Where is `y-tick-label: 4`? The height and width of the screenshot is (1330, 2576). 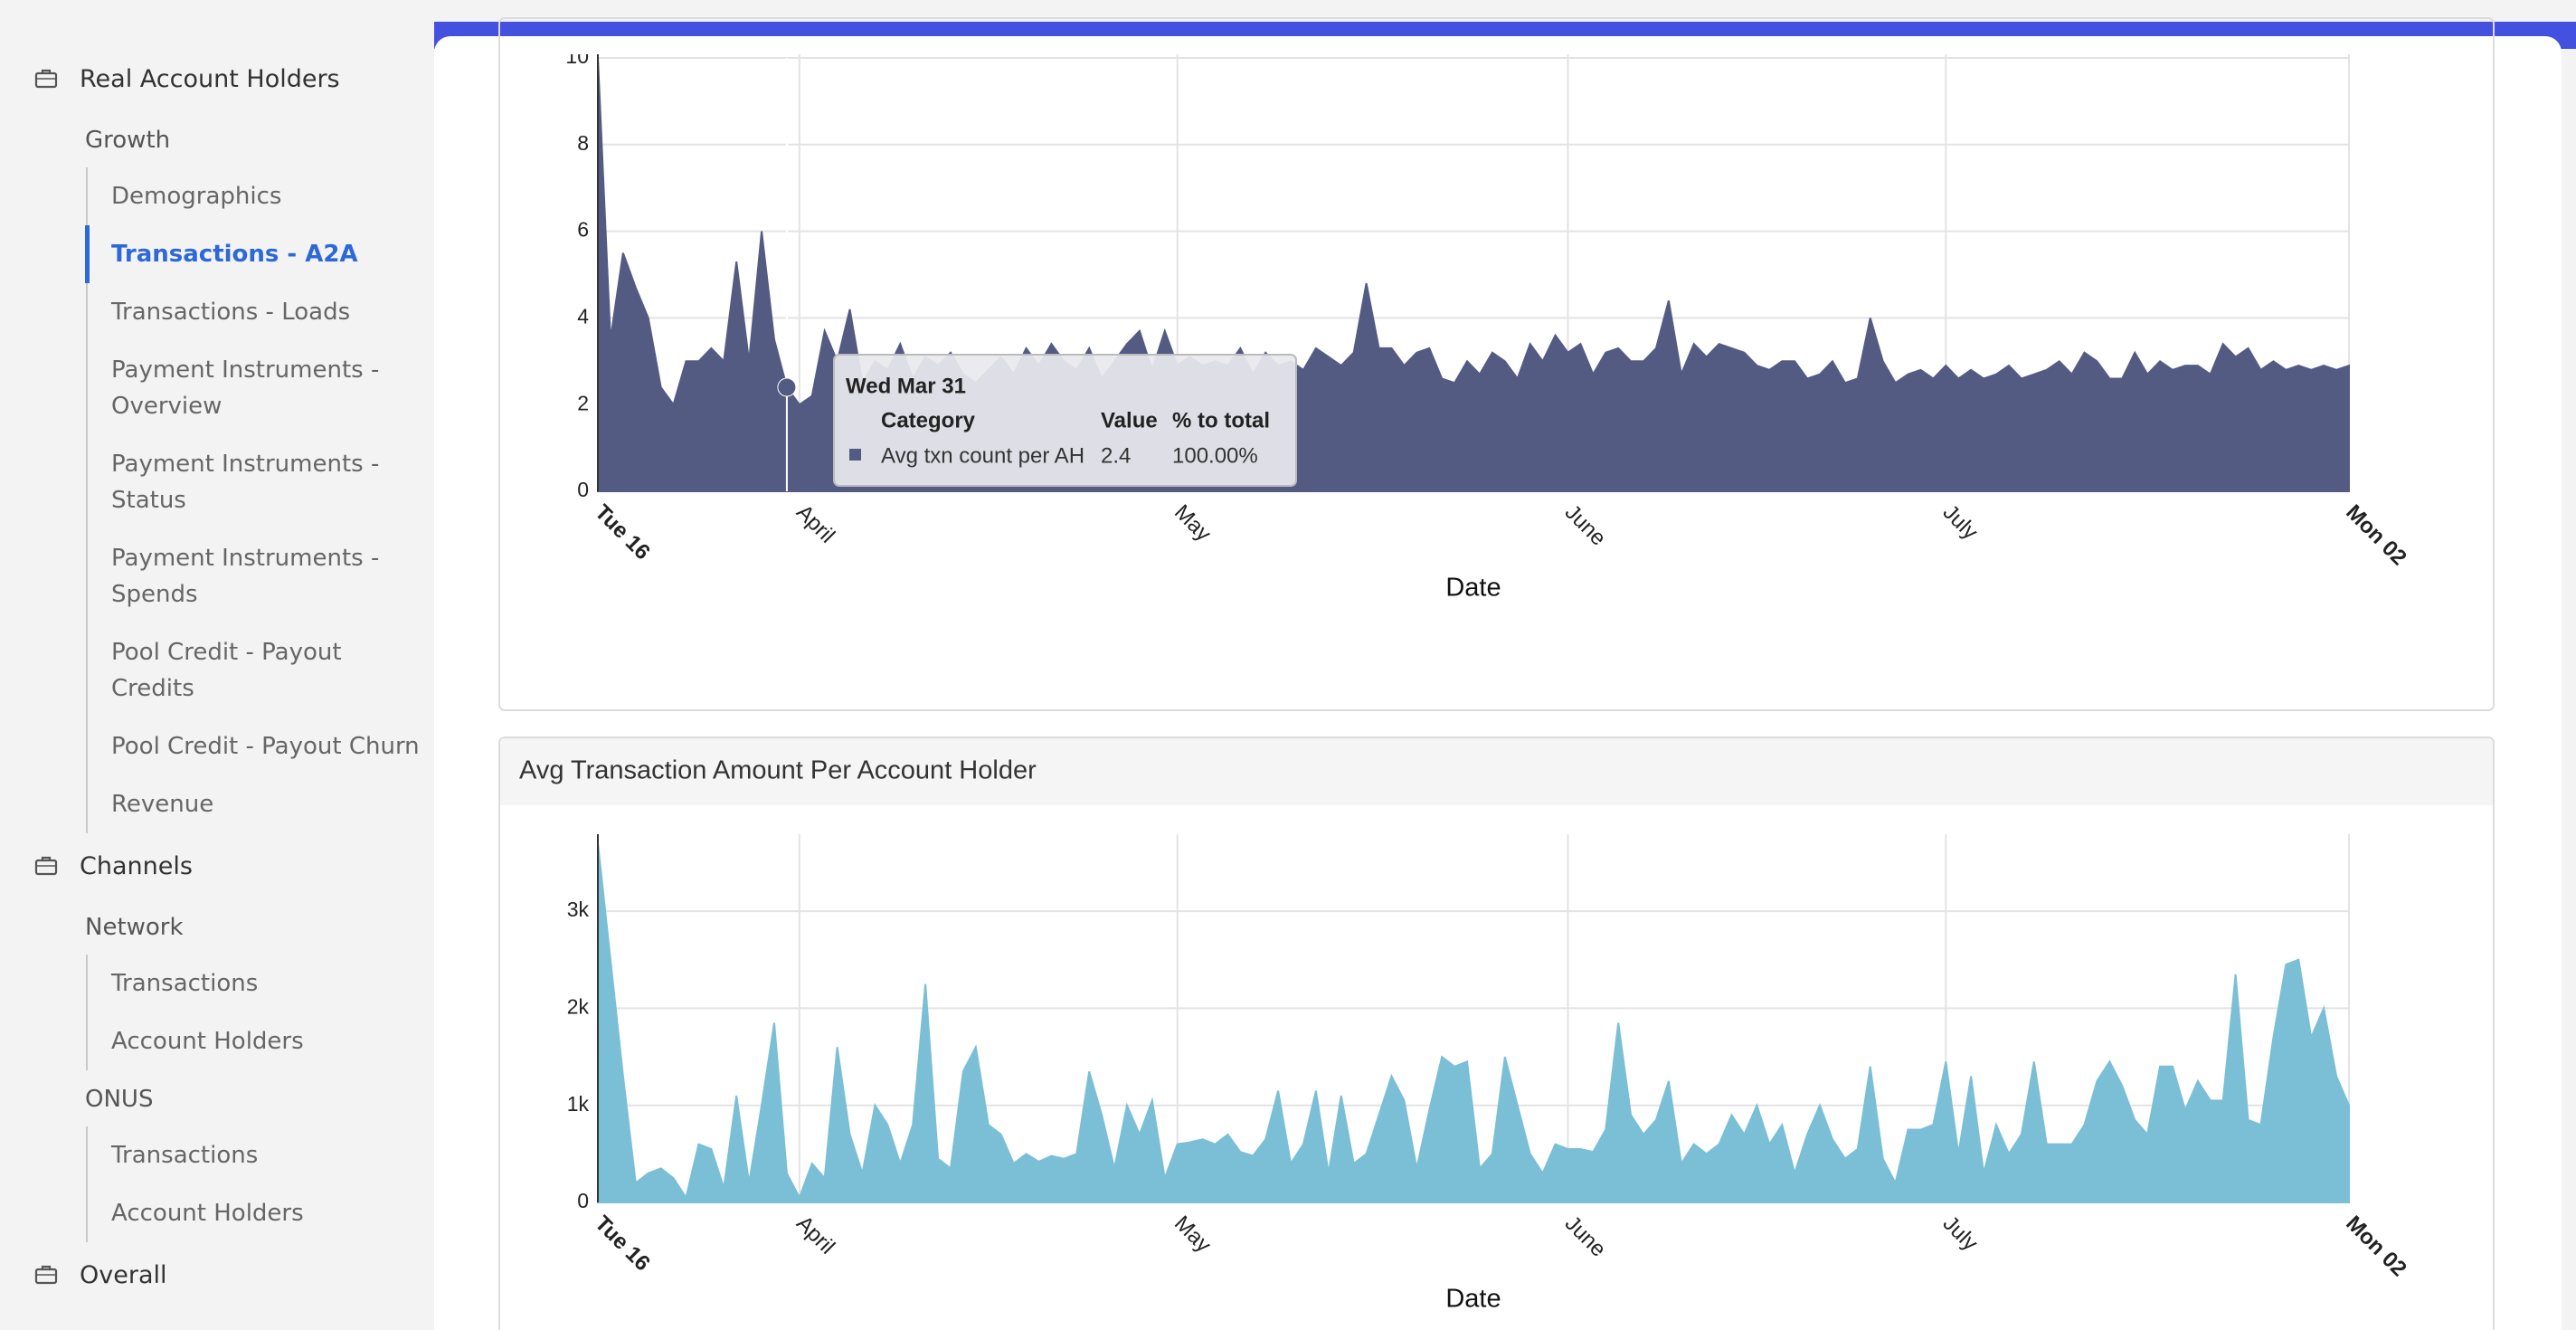 y-tick-label: 4 is located at coordinates (583, 316).